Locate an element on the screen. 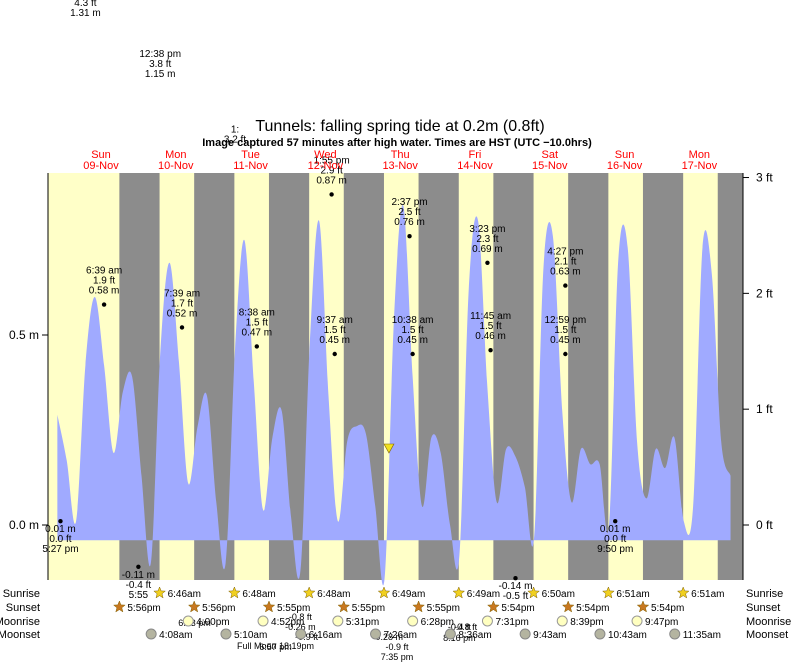  tide-label: -0.14 m is located at coordinates (516, 586).